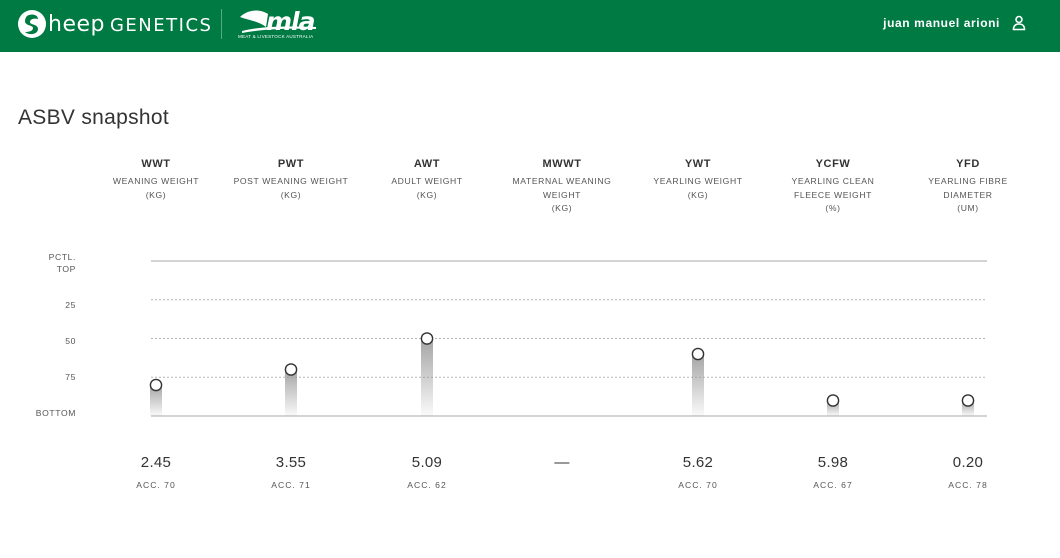 Image resolution: width=1060 pixels, height=558 pixels. What do you see at coordinates (833, 400) in the screenshot?
I see `percentile-point-ycfw` at bounding box center [833, 400].